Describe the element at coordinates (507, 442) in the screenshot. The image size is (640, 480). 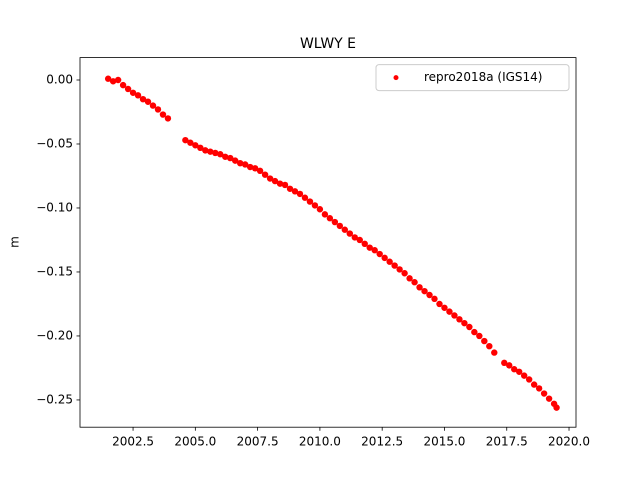
I see `x-tick-label: 2017.5` at that location.